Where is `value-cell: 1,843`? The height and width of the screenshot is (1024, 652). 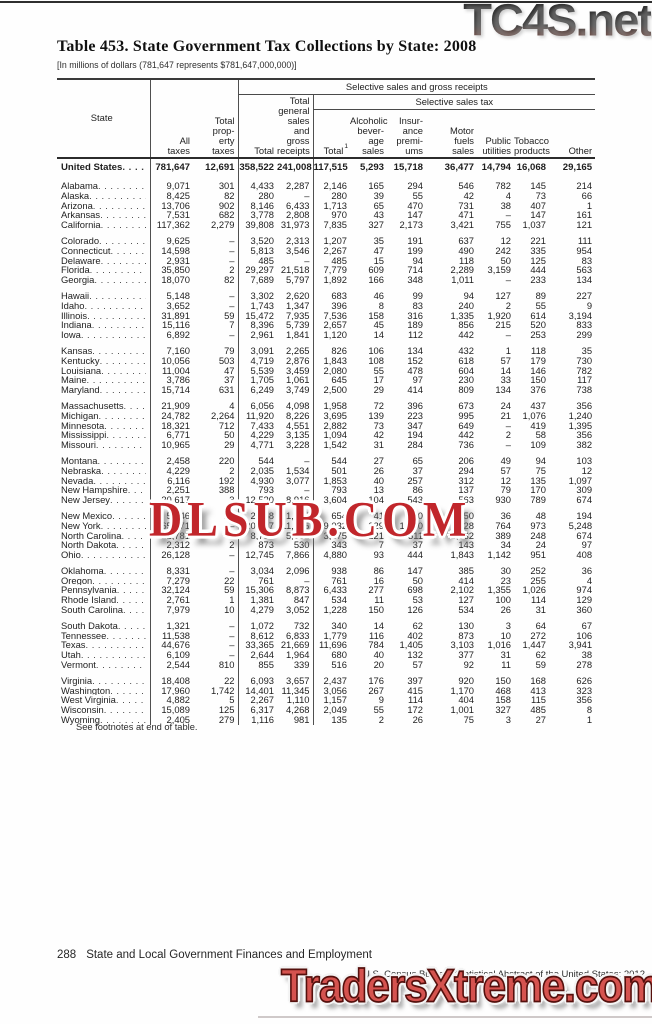
value-cell: 1,843 is located at coordinates (331, 360).